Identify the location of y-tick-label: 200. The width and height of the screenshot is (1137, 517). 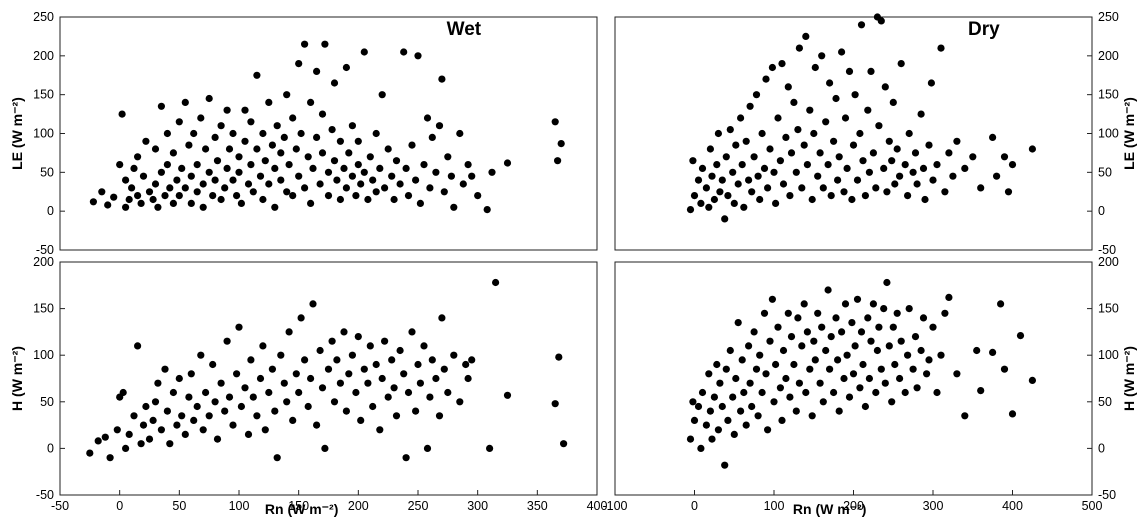
(43, 262).